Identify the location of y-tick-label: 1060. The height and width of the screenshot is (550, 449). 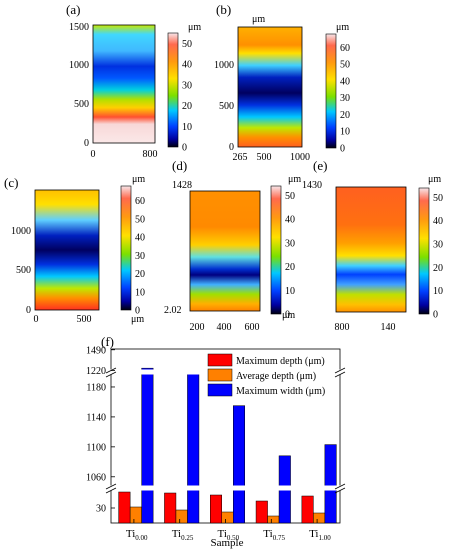
(96, 477).